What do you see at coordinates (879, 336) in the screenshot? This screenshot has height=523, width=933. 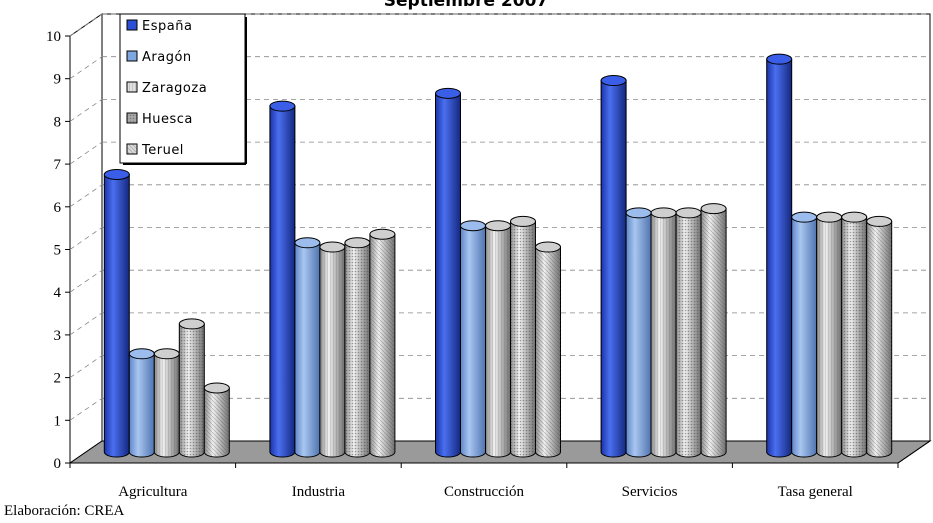 I see `bar: Teruel — Tasa general: 5.4` at bounding box center [879, 336].